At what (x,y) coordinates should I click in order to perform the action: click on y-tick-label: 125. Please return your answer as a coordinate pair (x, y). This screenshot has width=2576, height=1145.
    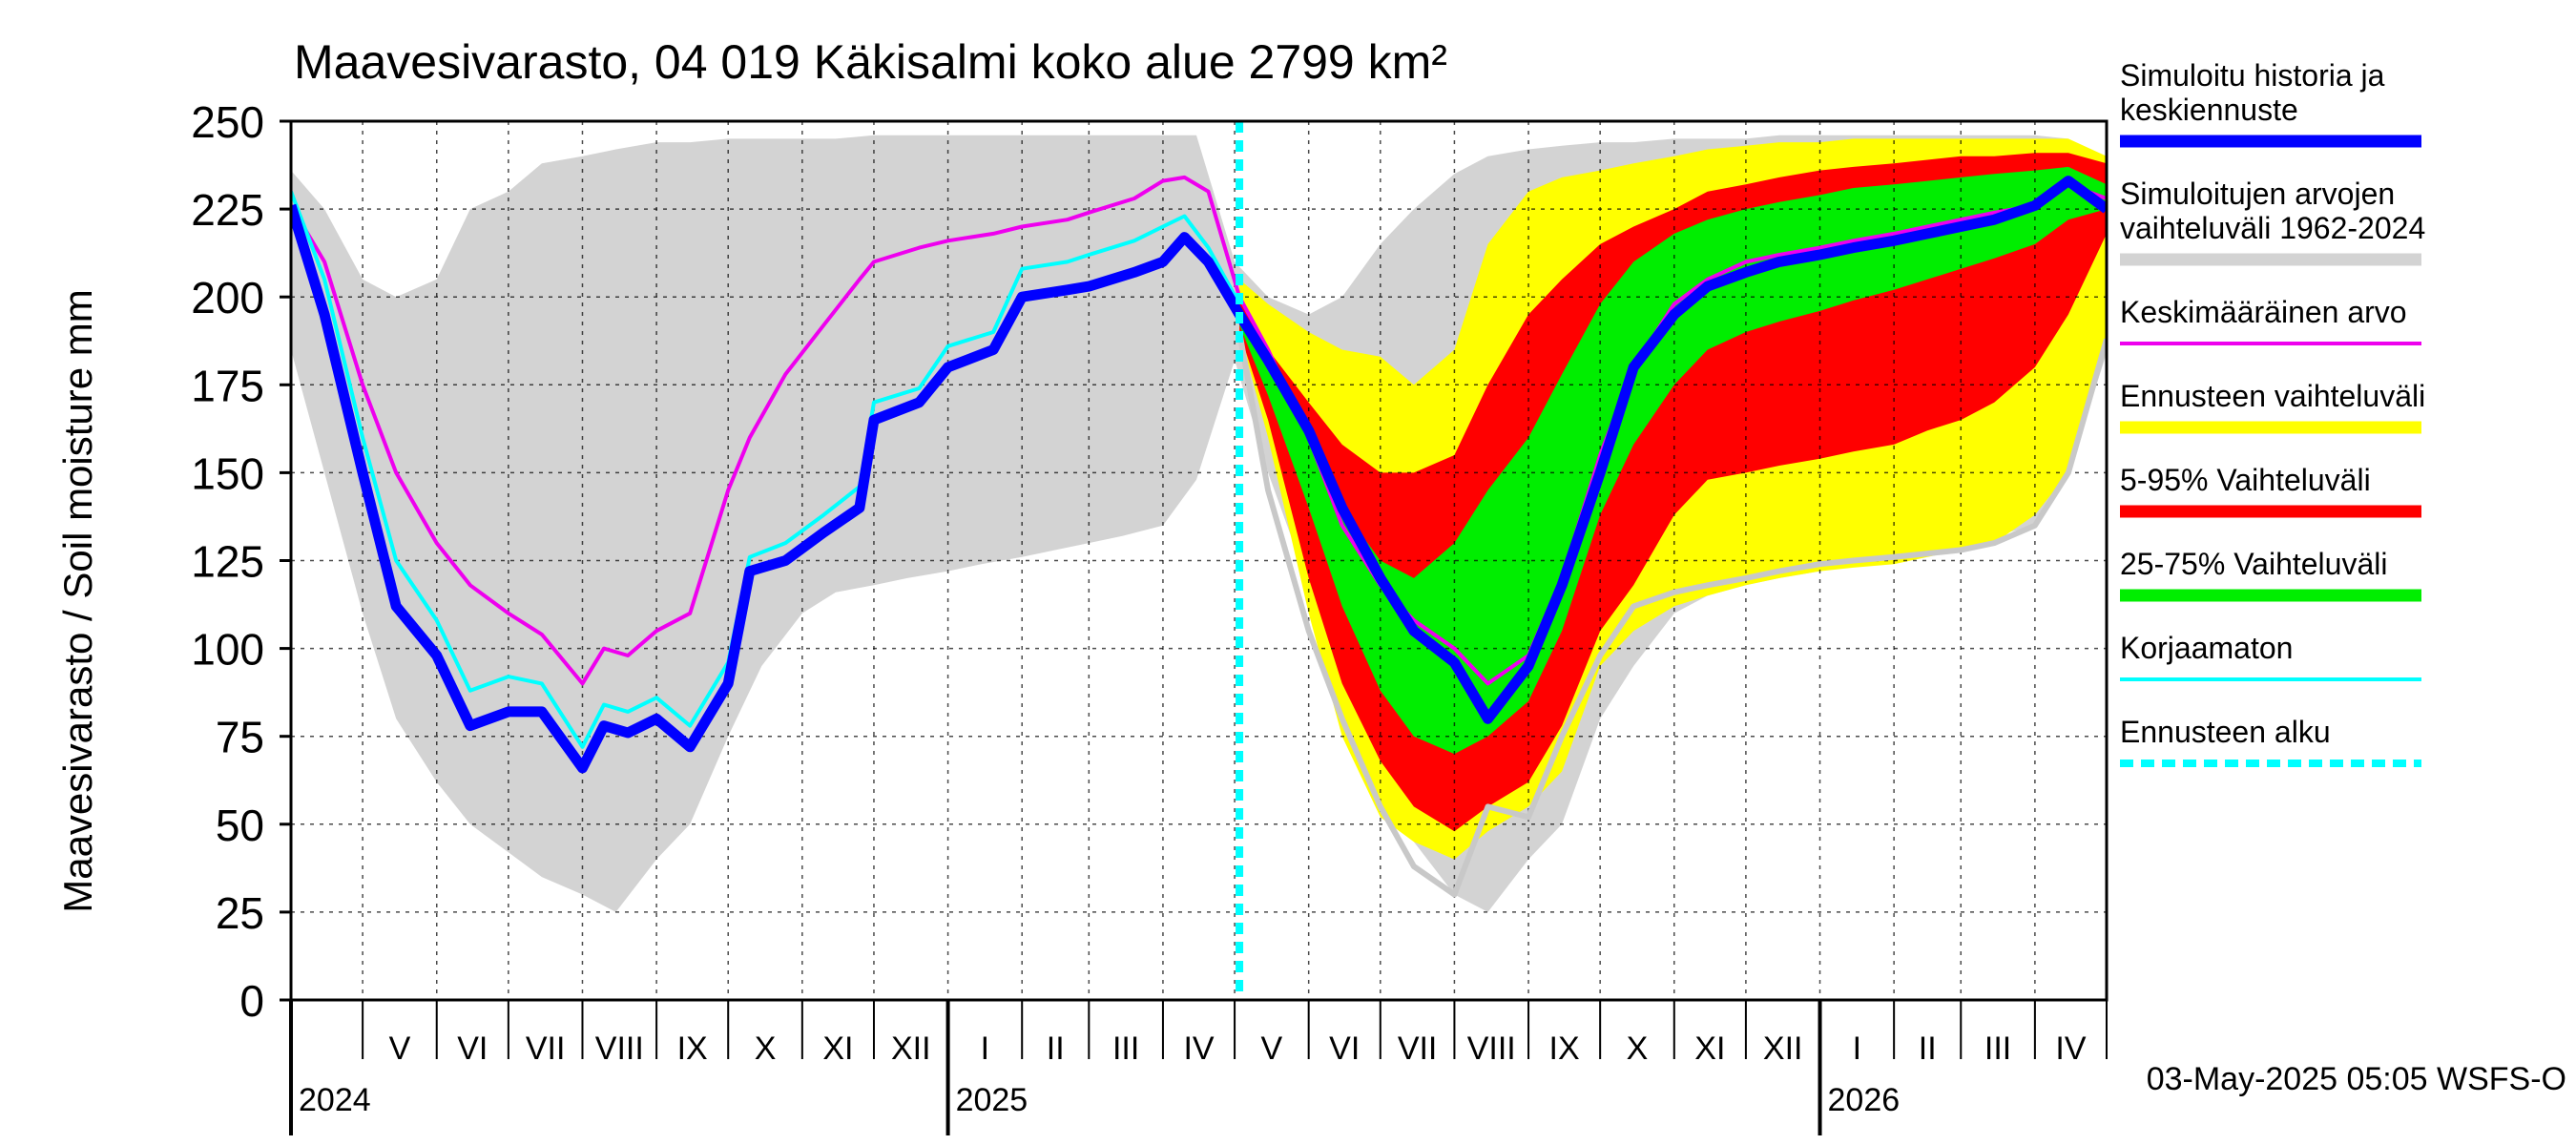
    Looking at the image, I should click on (227, 562).